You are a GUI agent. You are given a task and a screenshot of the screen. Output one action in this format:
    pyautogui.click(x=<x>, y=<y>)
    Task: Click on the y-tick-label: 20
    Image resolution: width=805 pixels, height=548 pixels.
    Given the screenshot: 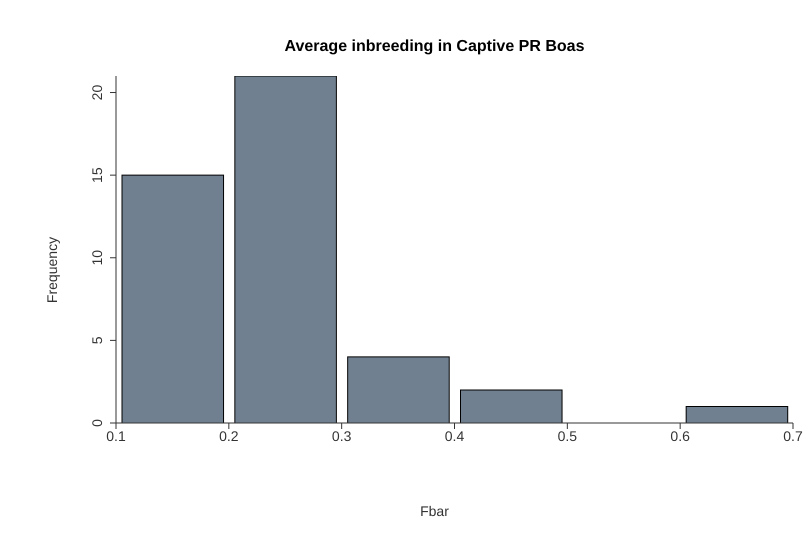 What is the action you would take?
    pyautogui.click(x=97, y=92)
    